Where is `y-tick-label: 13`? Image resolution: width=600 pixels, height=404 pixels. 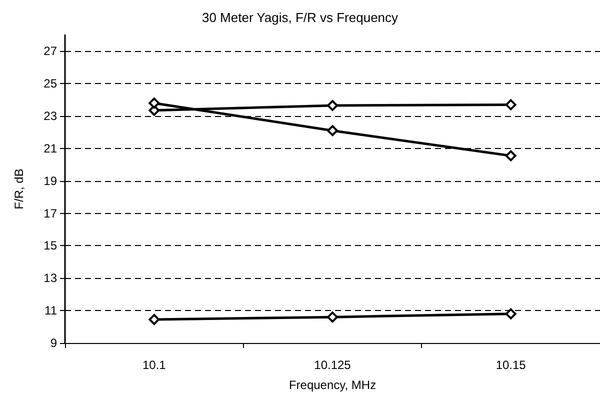 y-tick-label: 13 is located at coordinates (51, 278).